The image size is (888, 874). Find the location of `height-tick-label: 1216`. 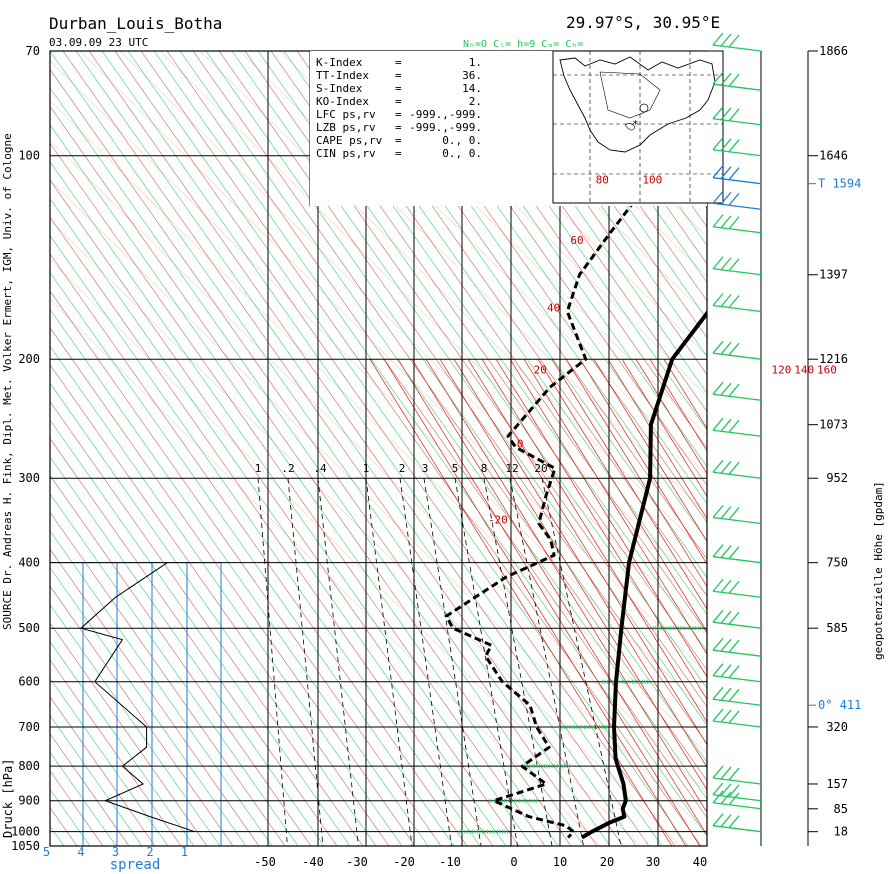

height-tick-label: 1216 is located at coordinates (833, 359).